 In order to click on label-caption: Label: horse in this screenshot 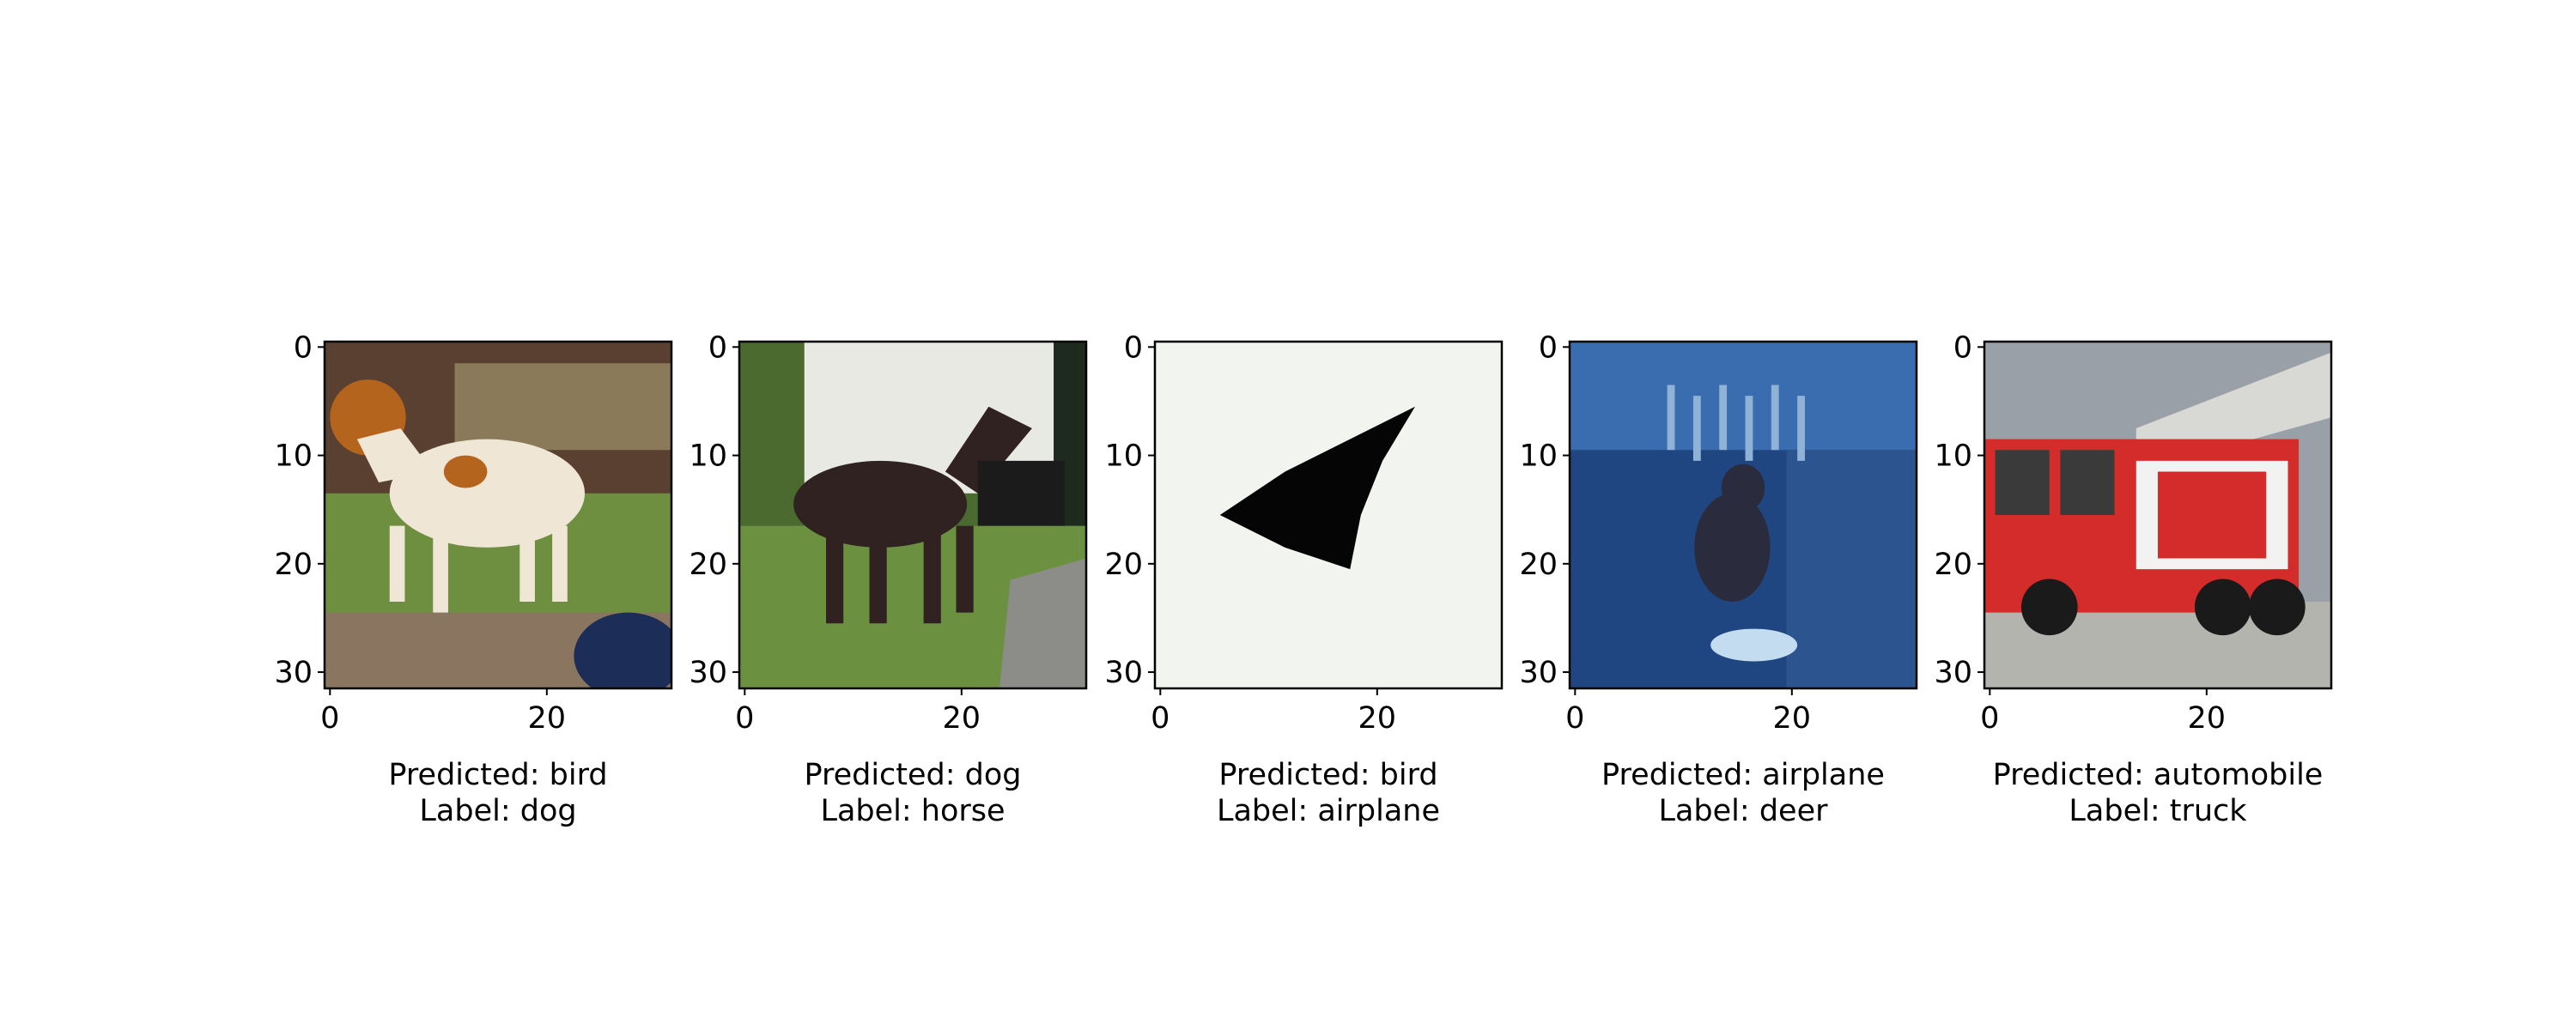, I will do `click(913, 811)`.